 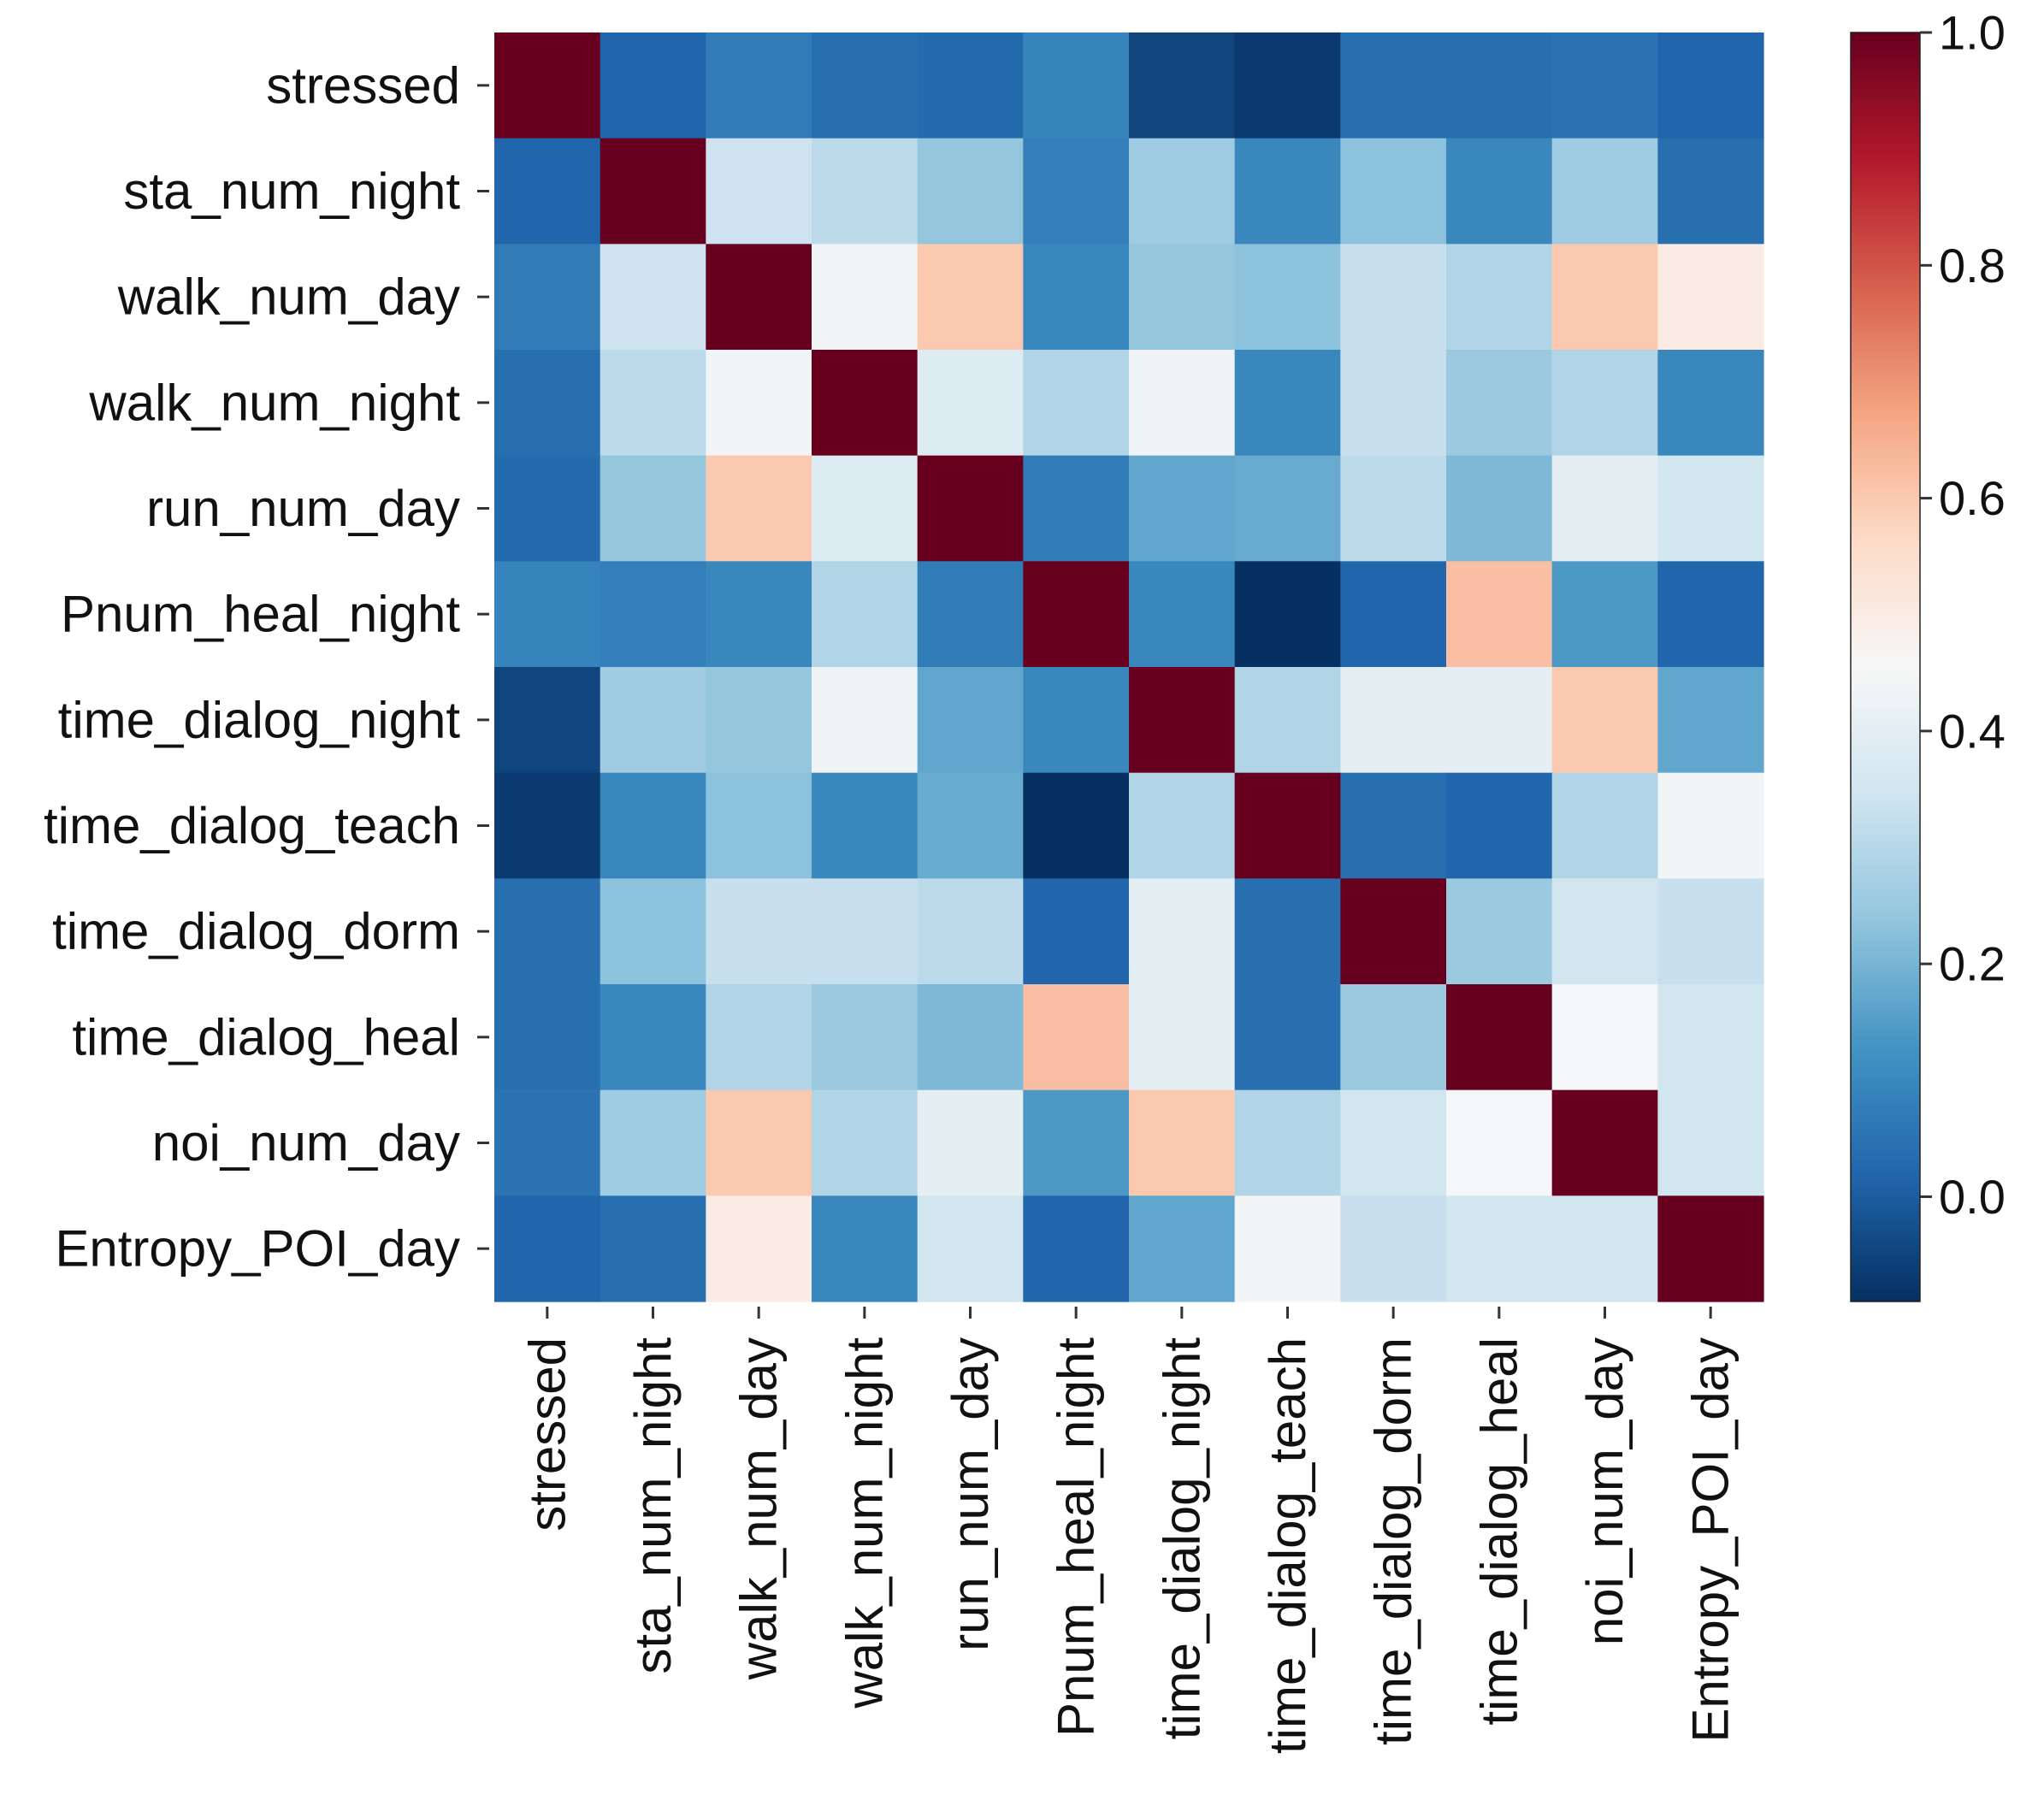 I want to click on heatmap-cell-time-dialog-night-x-run-num-day, so click(x=970, y=720).